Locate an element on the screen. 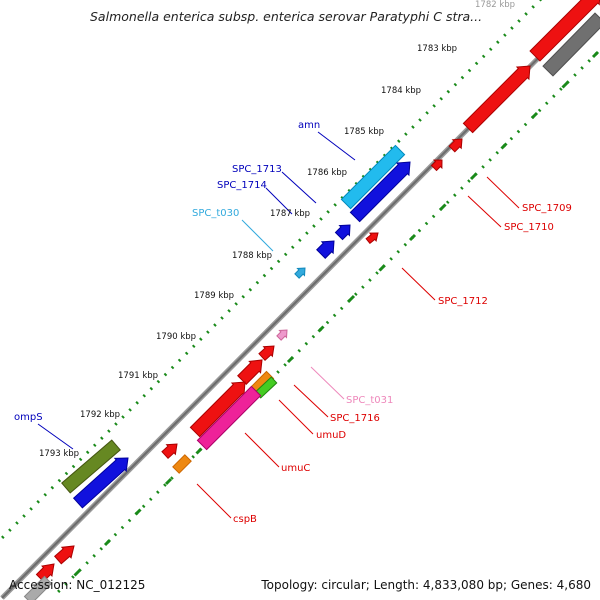  accession-text: Accession: NC_012125 is located at coordinates (77, 585).